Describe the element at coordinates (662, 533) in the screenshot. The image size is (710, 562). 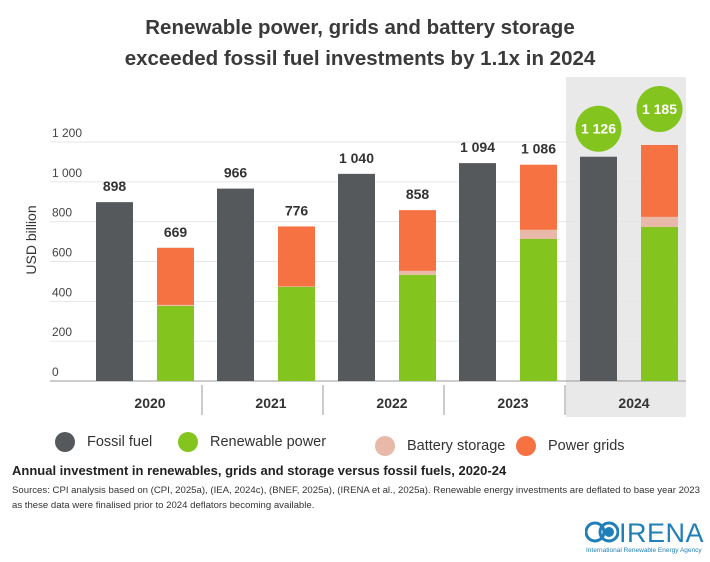
I see `logo-name: IRENA` at that location.